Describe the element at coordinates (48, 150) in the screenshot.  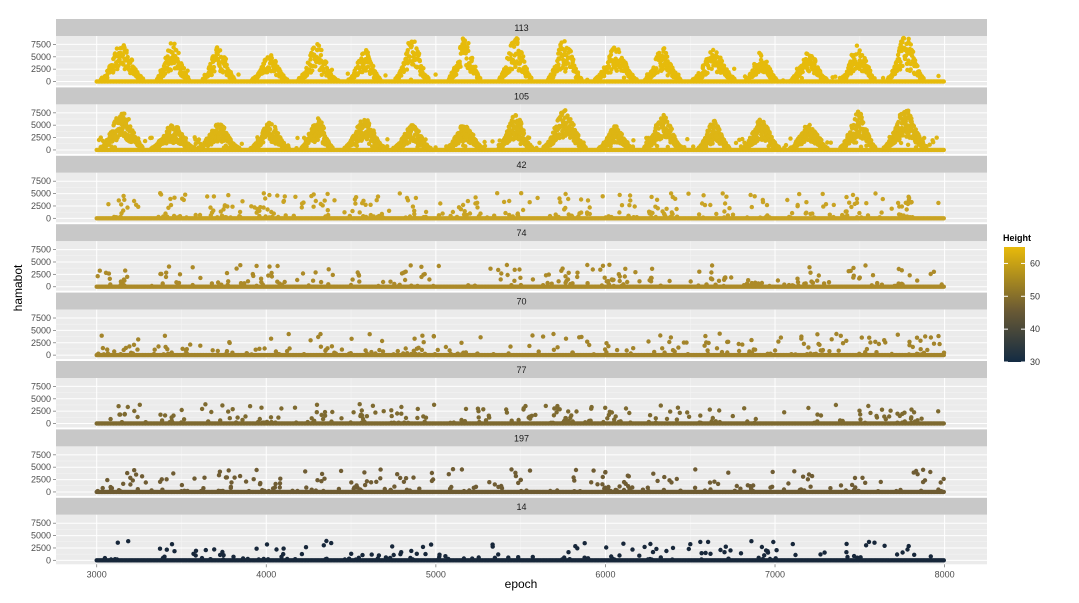
I see `y-tick-label: 0` at that location.